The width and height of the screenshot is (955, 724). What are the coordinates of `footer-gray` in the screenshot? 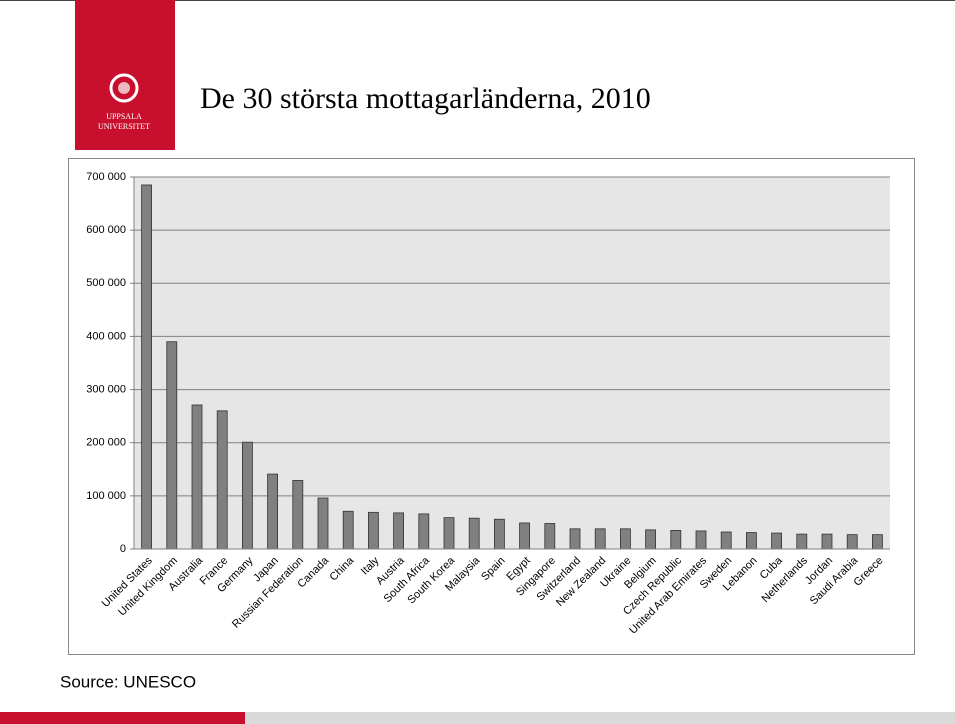 It's located at (600, 718).